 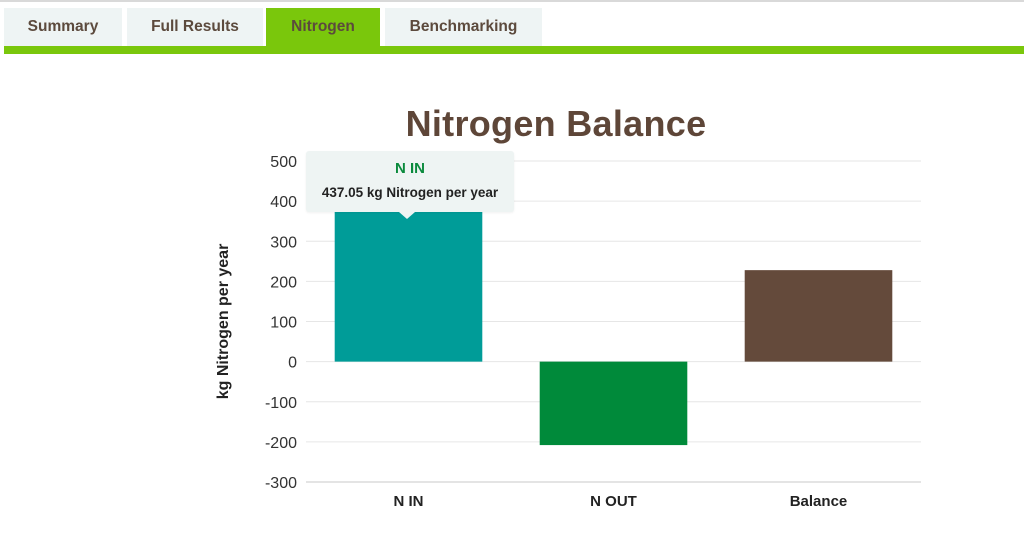 I want to click on x-tick-label: N IN, so click(x=409, y=501).